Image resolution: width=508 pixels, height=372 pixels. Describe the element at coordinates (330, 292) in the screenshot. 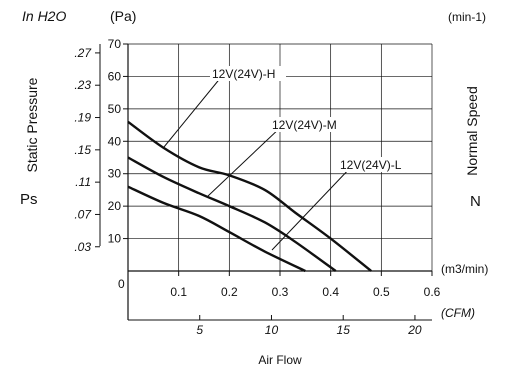

I see `x-tick-label: 0.4` at that location.